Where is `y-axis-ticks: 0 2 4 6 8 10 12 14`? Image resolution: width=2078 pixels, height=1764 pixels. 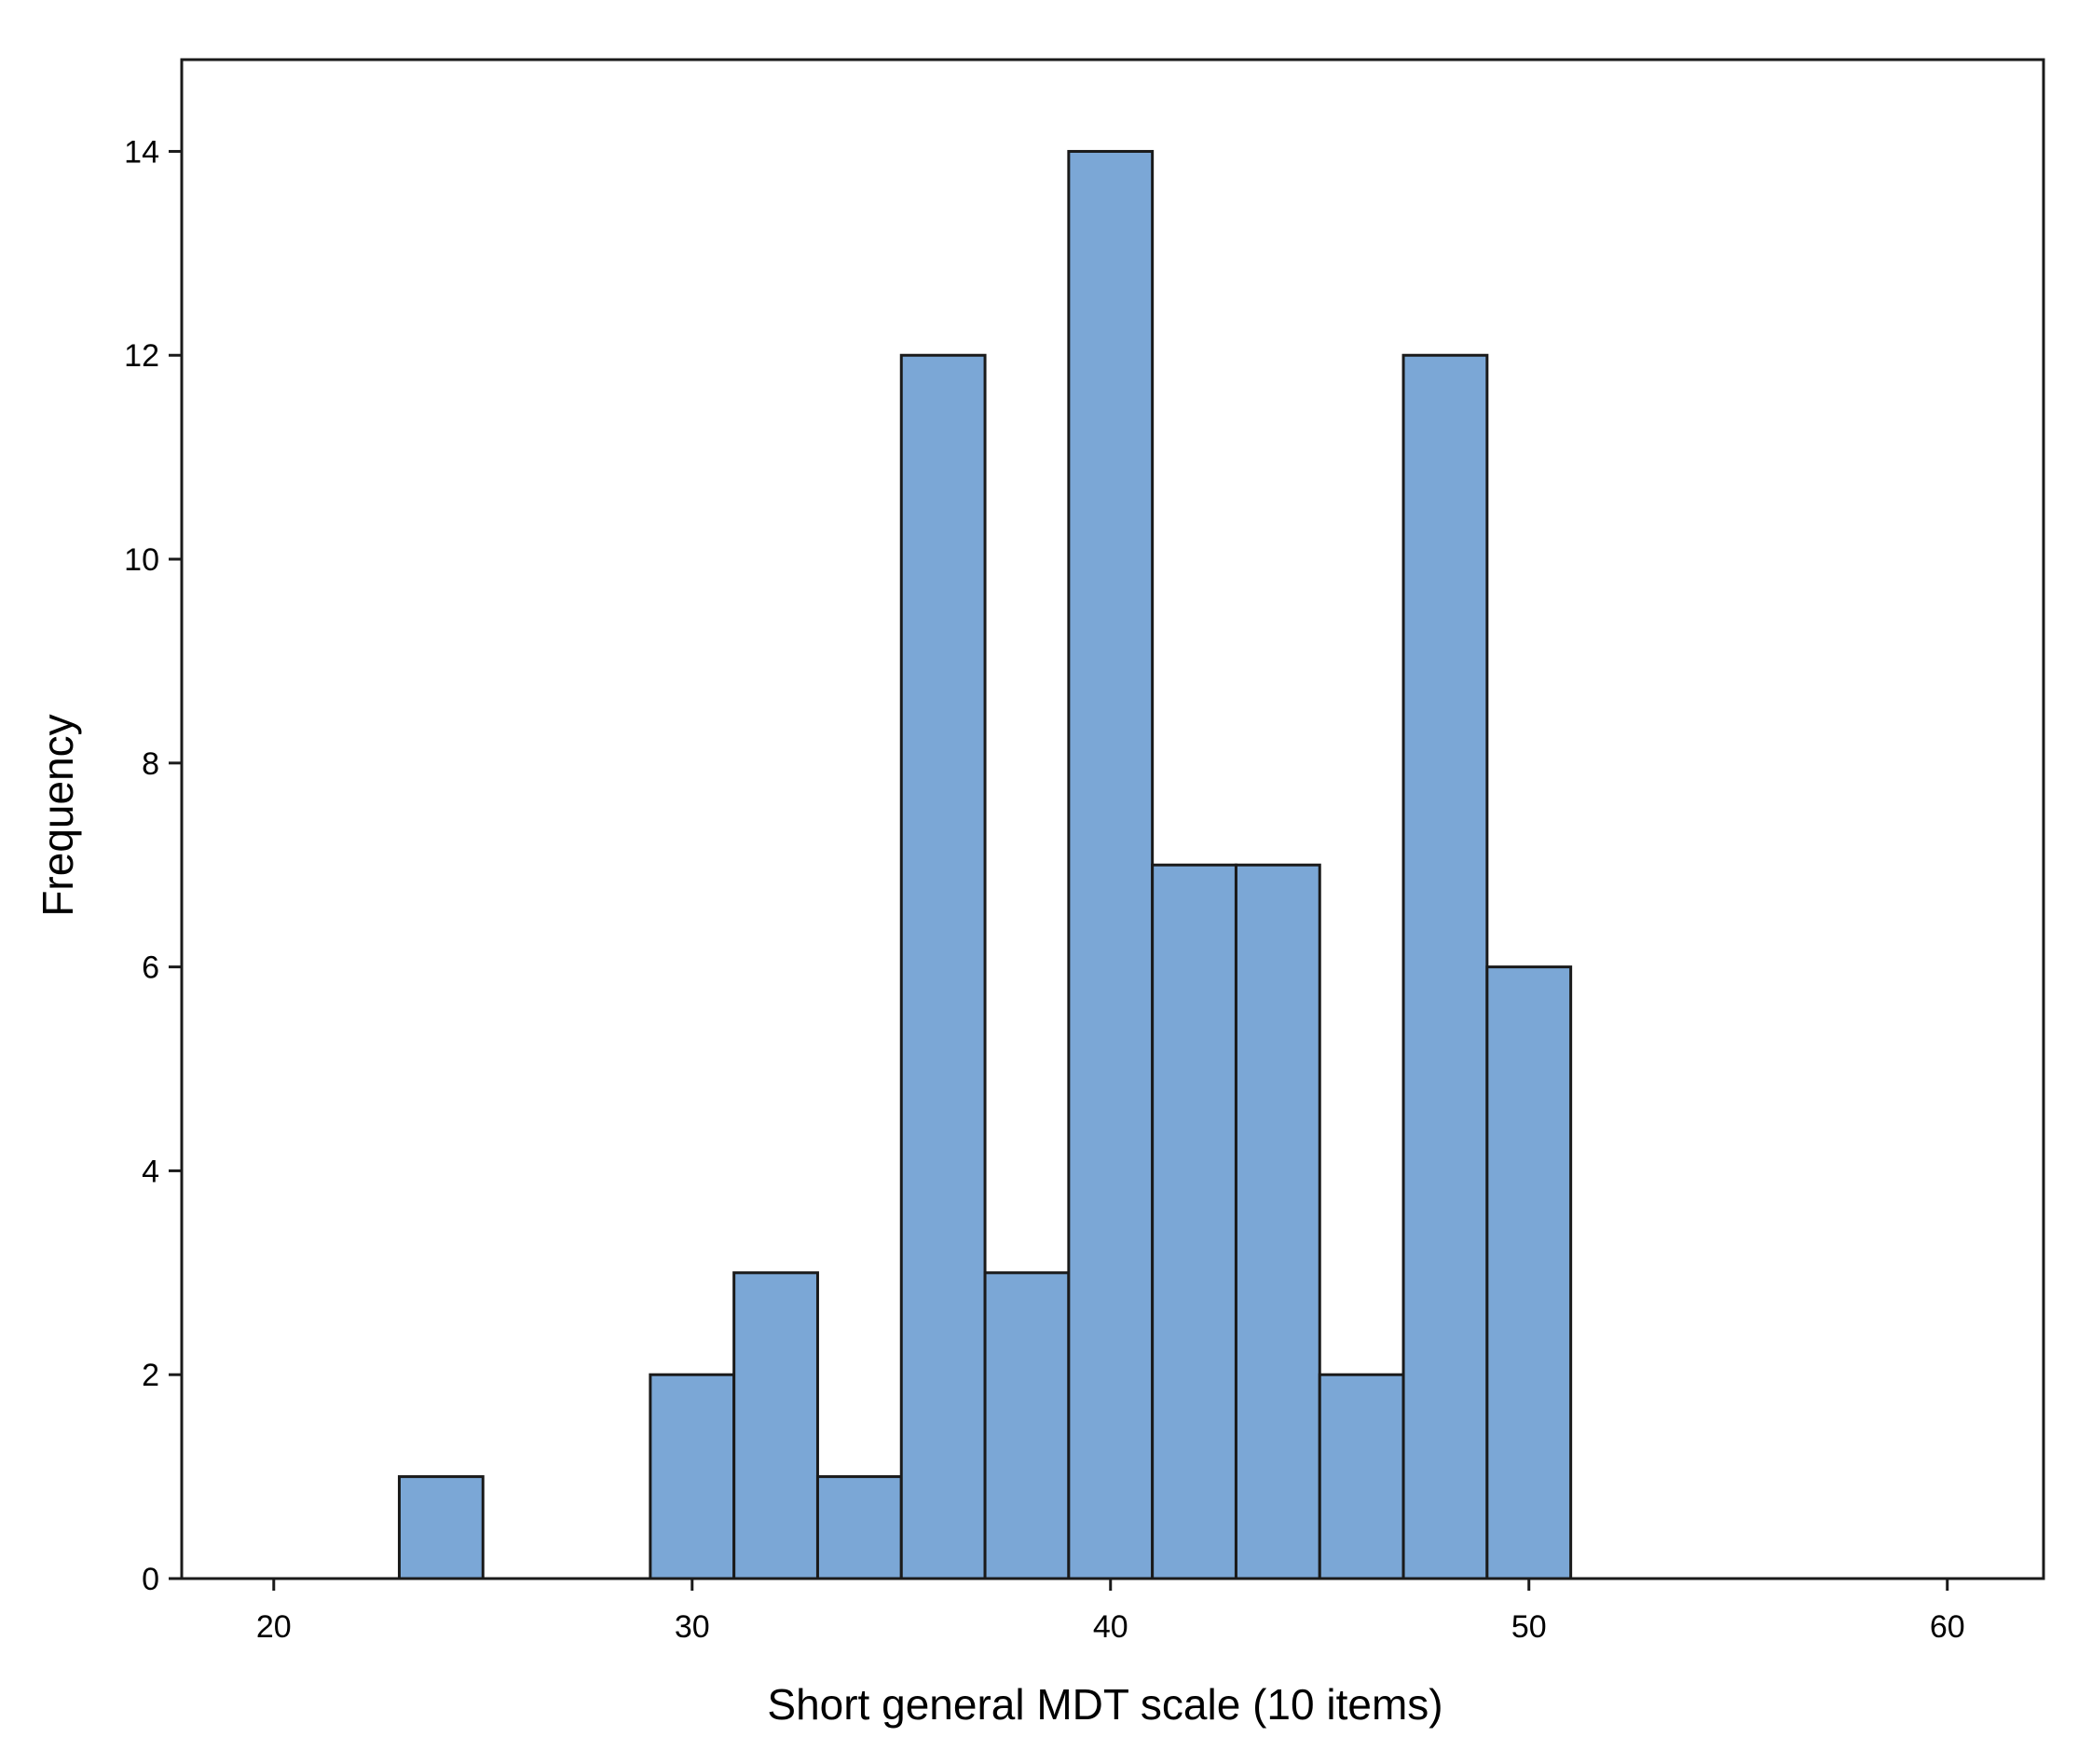
y-axis-ticks: 0 2 4 6 8 10 12 14 is located at coordinates (153, 866).